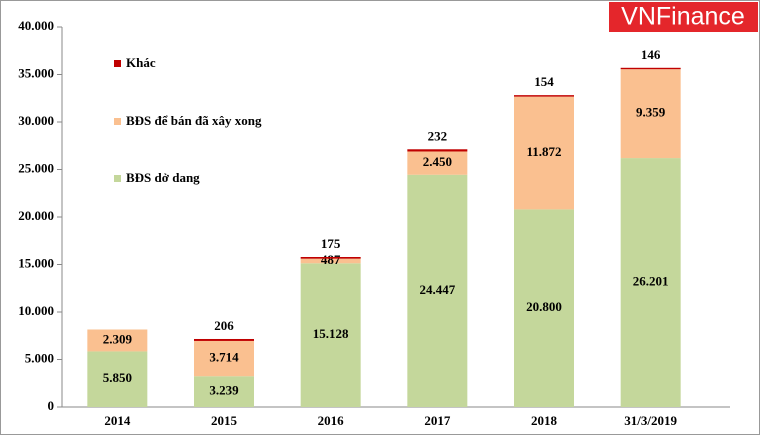  Describe the element at coordinates (51, 405) in the screenshot. I see `y-tick-label: 0` at that location.